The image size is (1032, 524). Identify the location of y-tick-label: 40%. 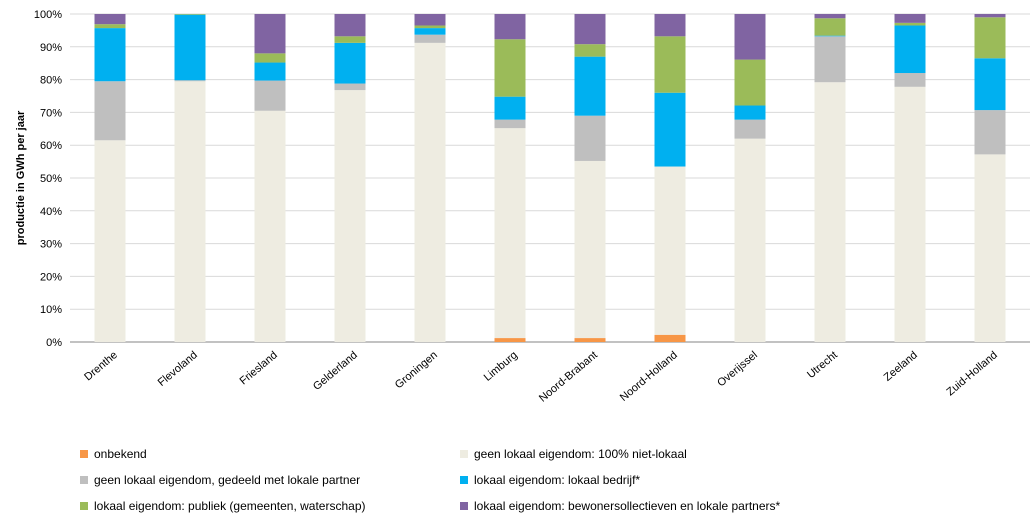
(51, 212).